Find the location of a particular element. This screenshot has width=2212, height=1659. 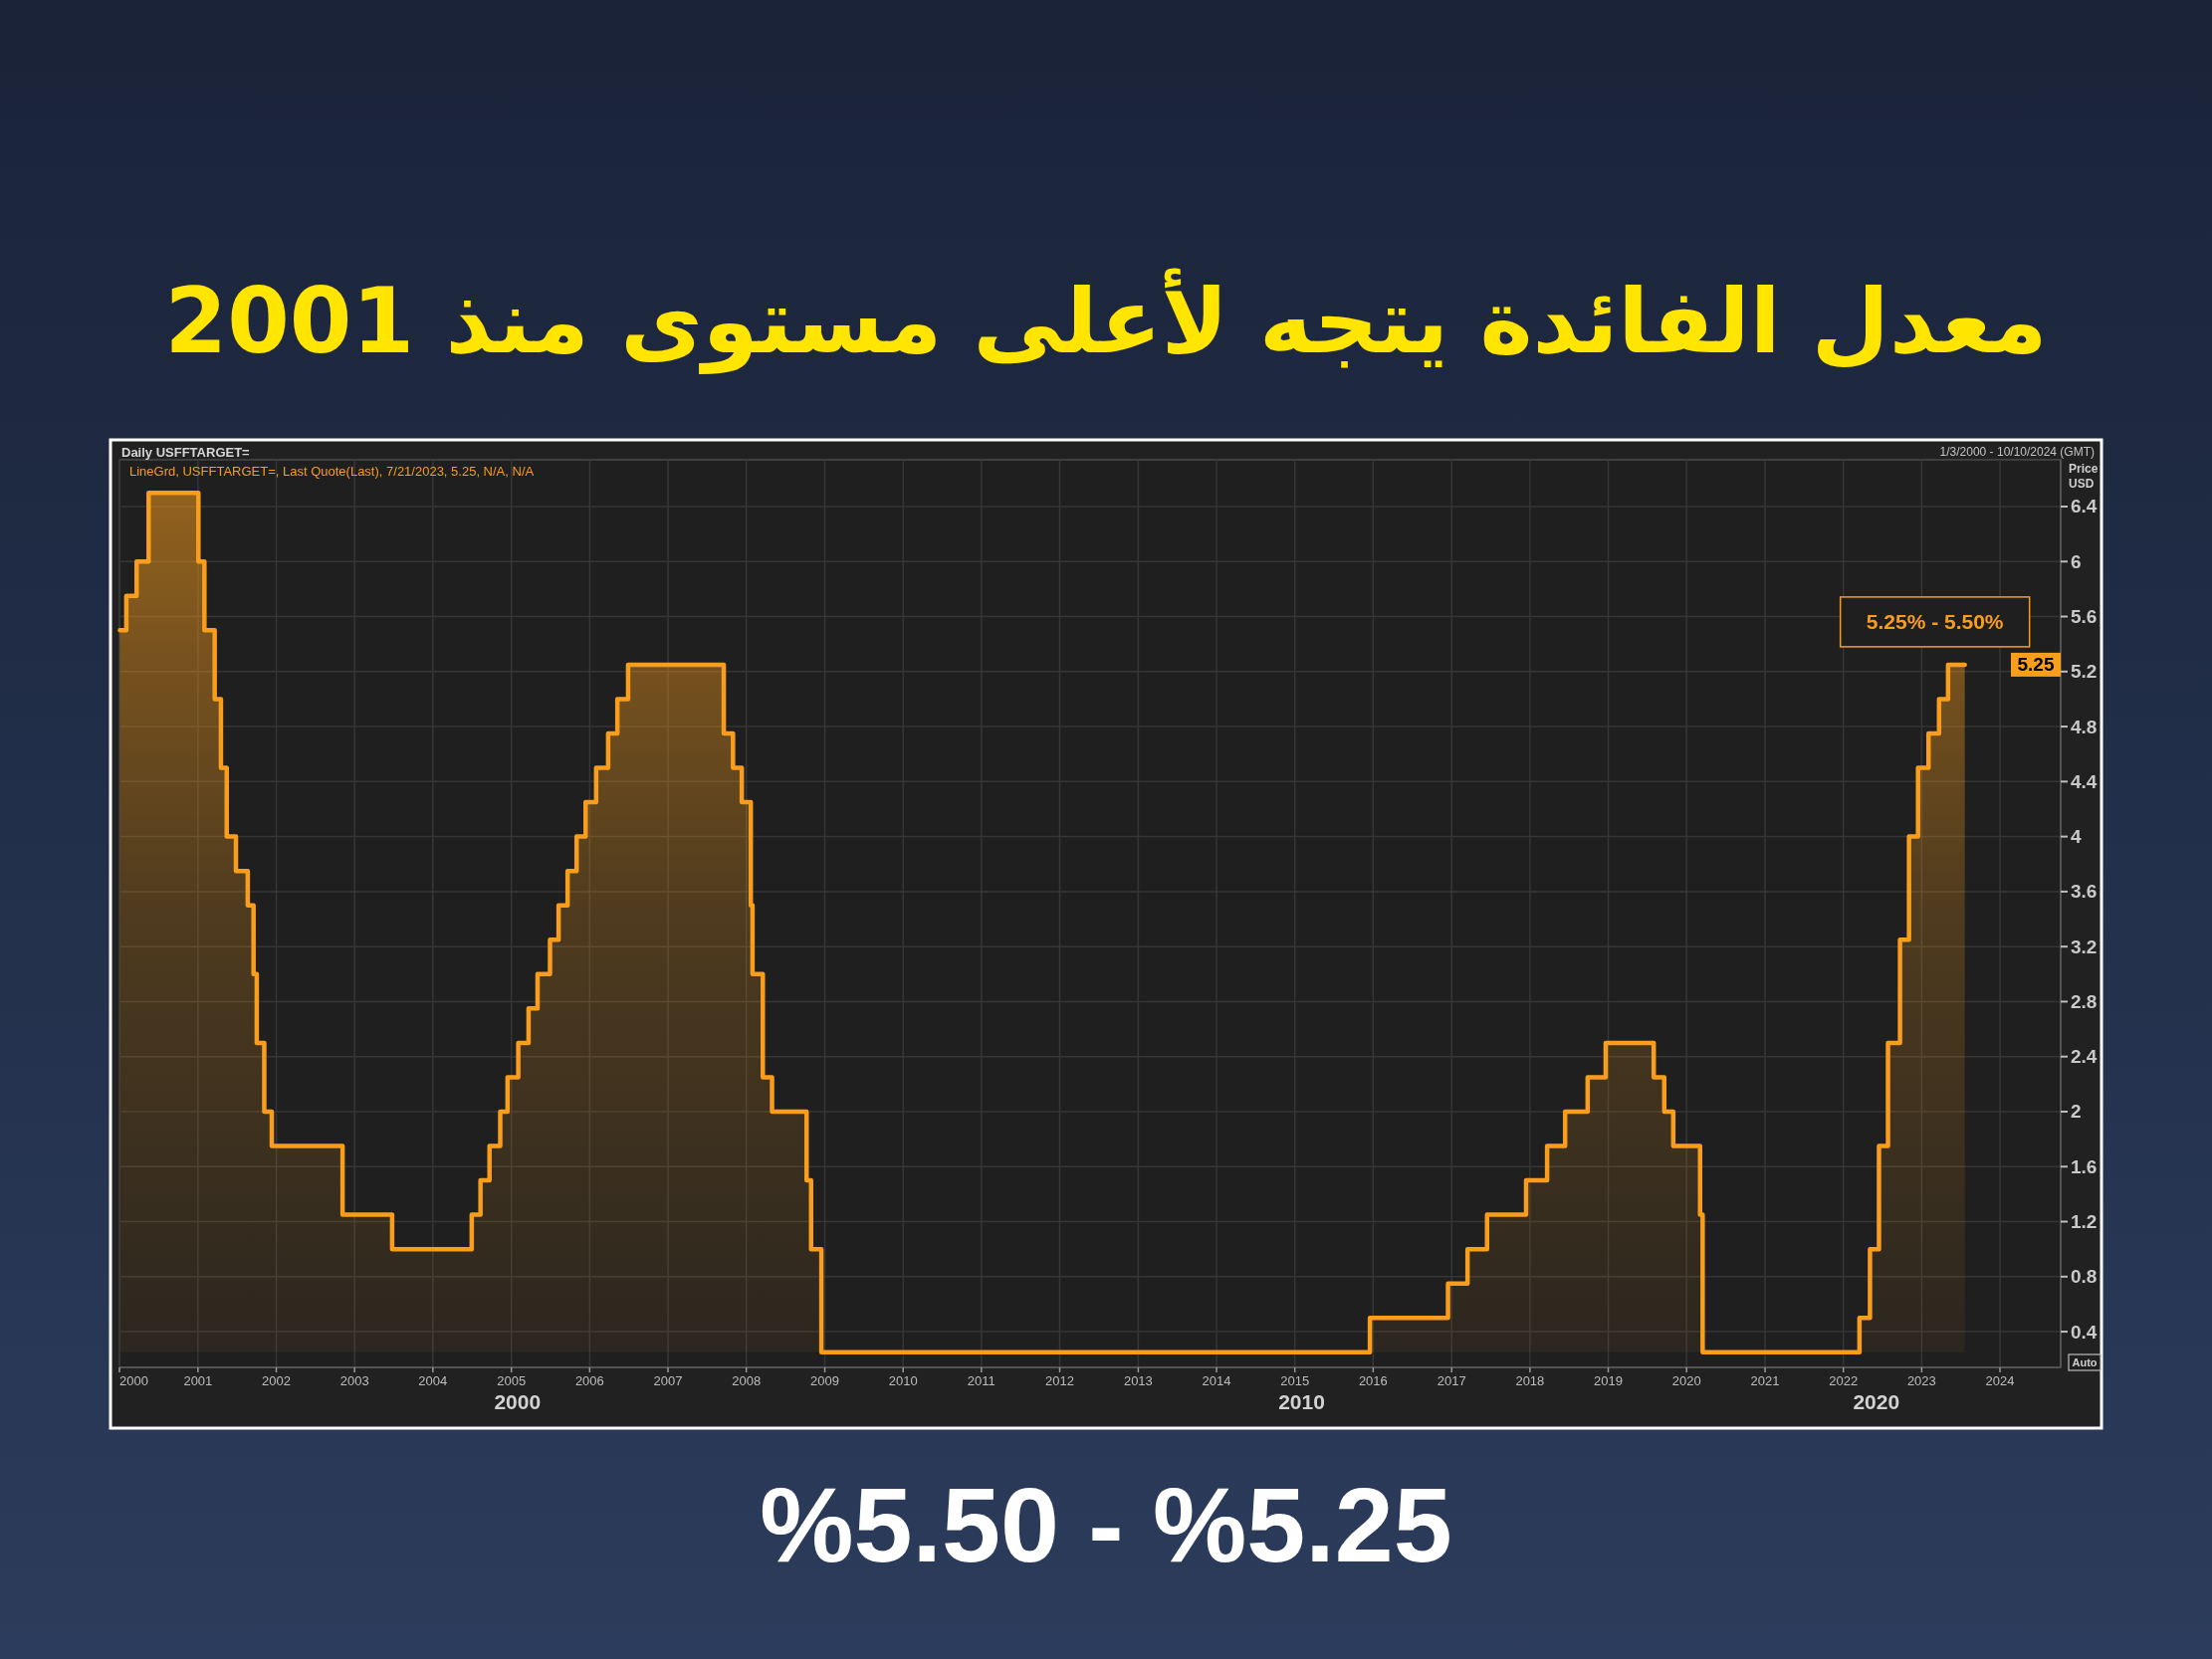

y-tick-label: 1.2 is located at coordinates (2084, 1222).